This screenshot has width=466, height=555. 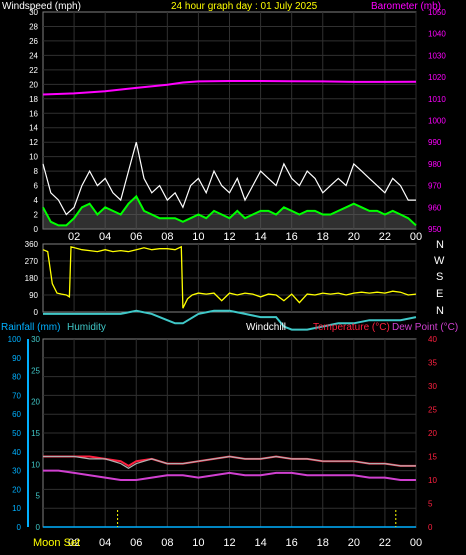 I want to click on compass-n-bottom: N, so click(x=440, y=311).